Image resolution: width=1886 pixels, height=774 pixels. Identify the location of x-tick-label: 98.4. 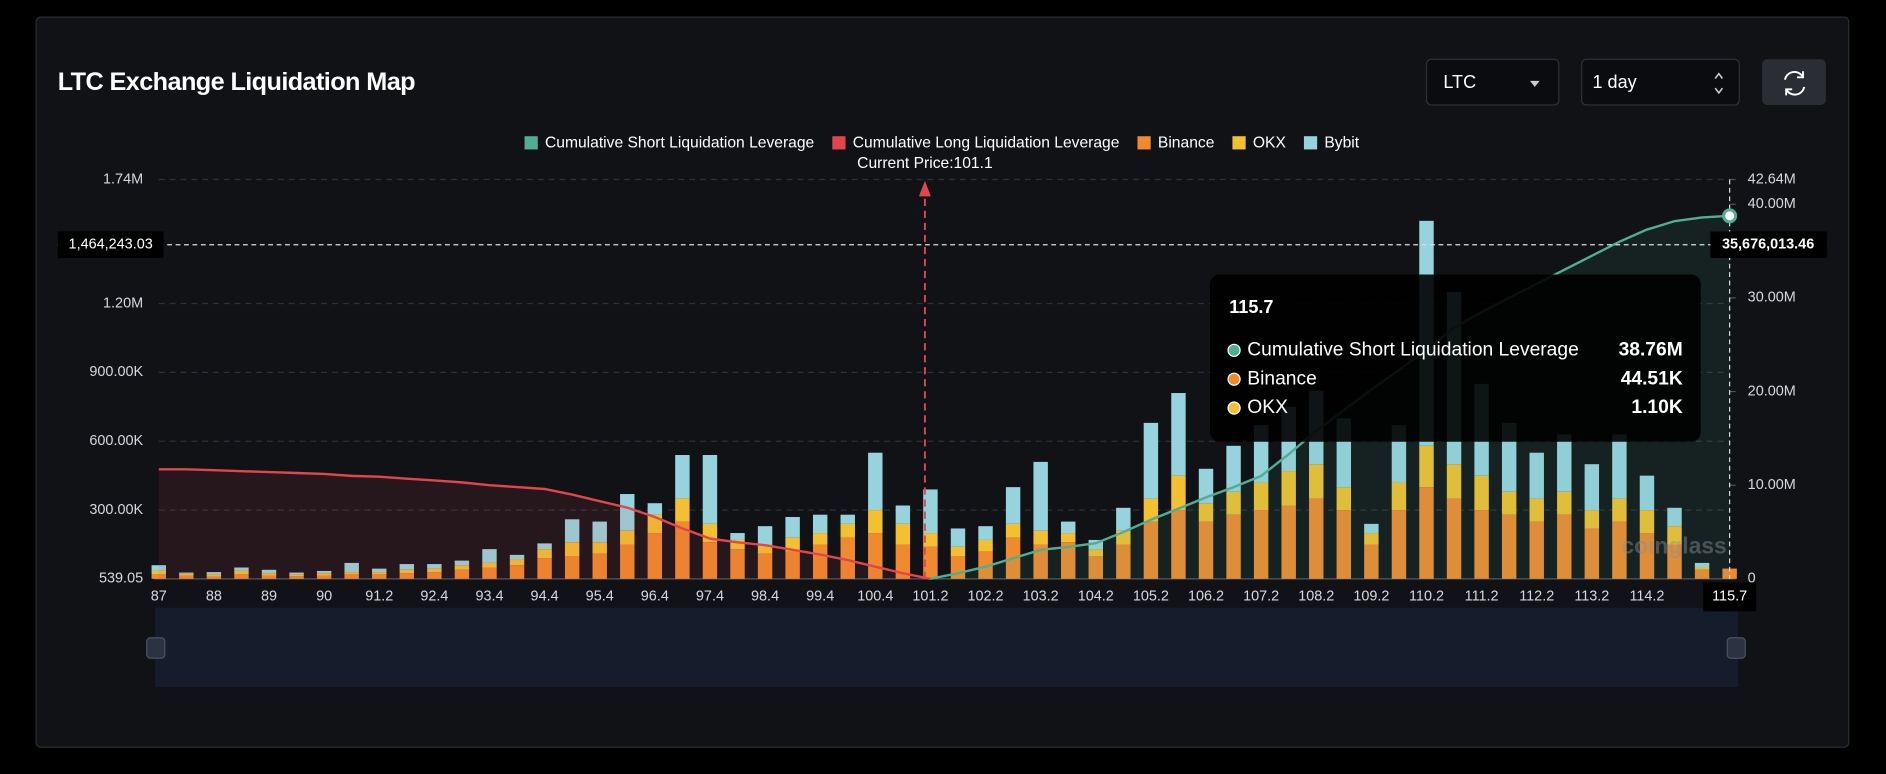
(765, 597).